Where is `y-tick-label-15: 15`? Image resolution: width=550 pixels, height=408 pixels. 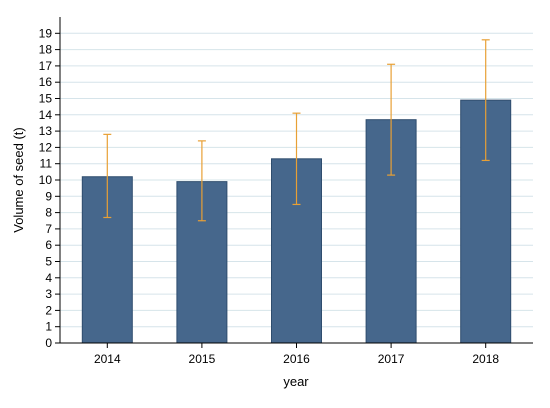 y-tick-label-15: 15 is located at coordinates (46, 99).